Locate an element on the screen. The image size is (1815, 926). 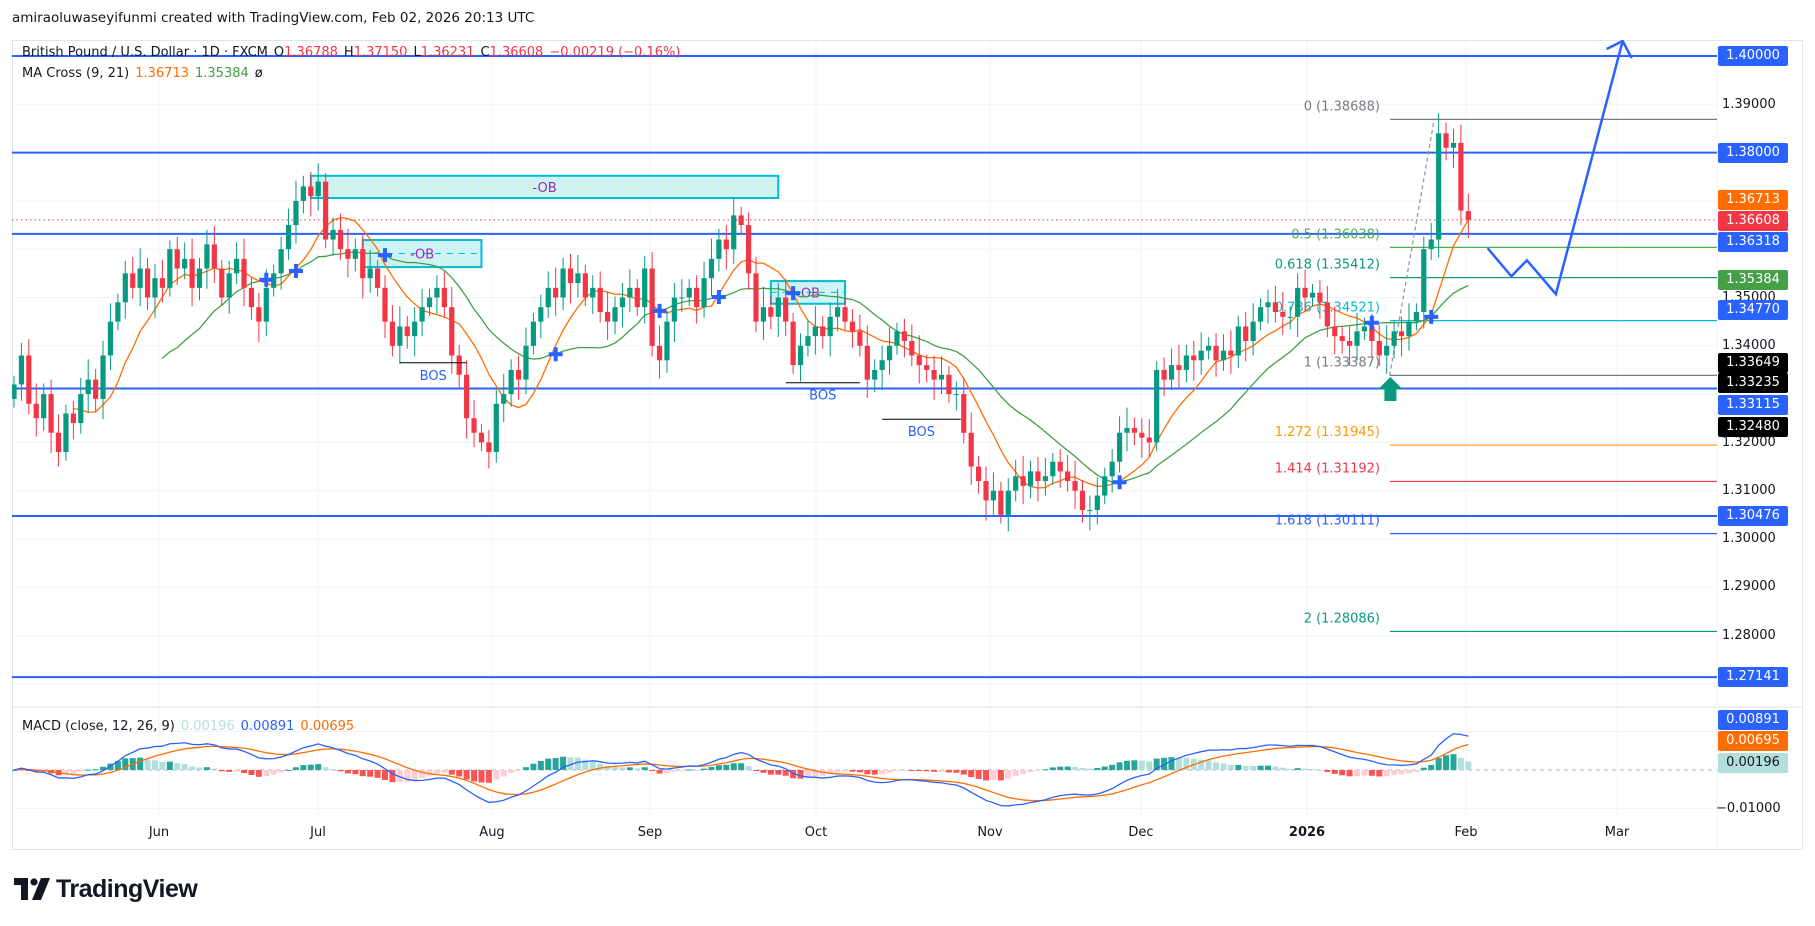
time-label: Dec is located at coordinates (1141, 832).